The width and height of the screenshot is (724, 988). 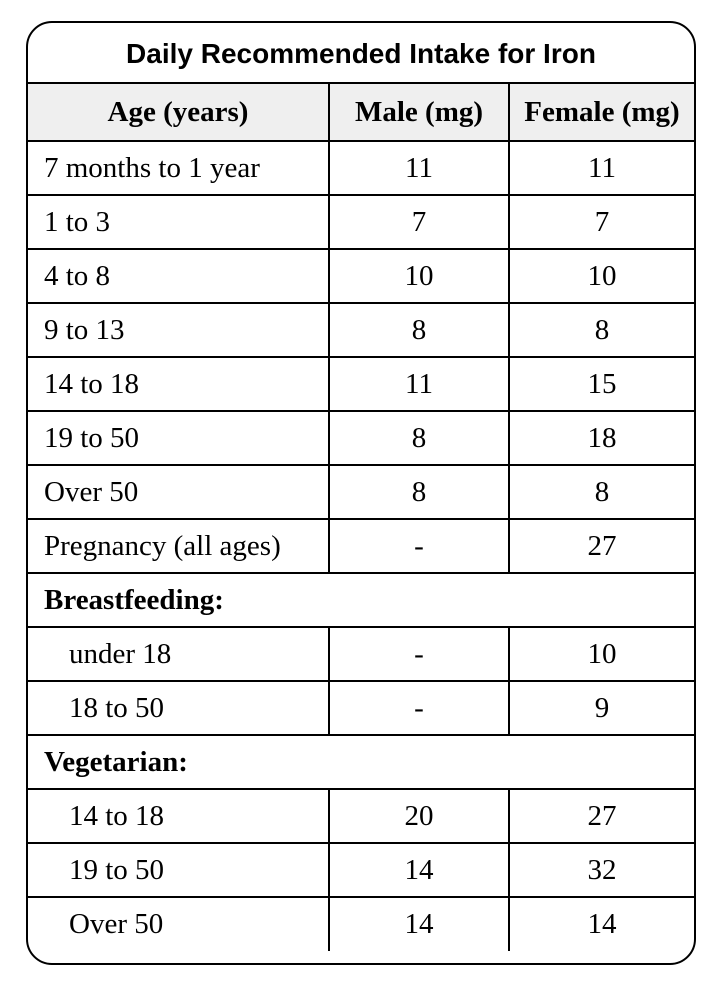 I want to click on male-cell: 7, so click(x=418, y=221).